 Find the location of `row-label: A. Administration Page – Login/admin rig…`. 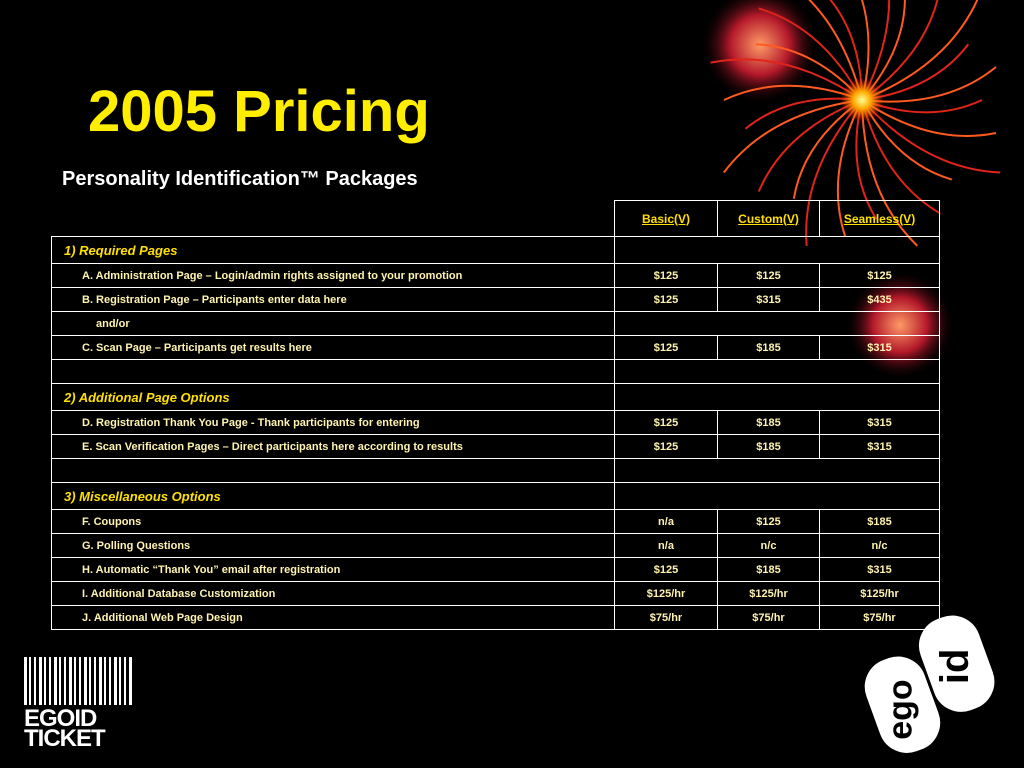

row-label: A. Administration Page – Login/admin rig… is located at coordinates (333, 275).